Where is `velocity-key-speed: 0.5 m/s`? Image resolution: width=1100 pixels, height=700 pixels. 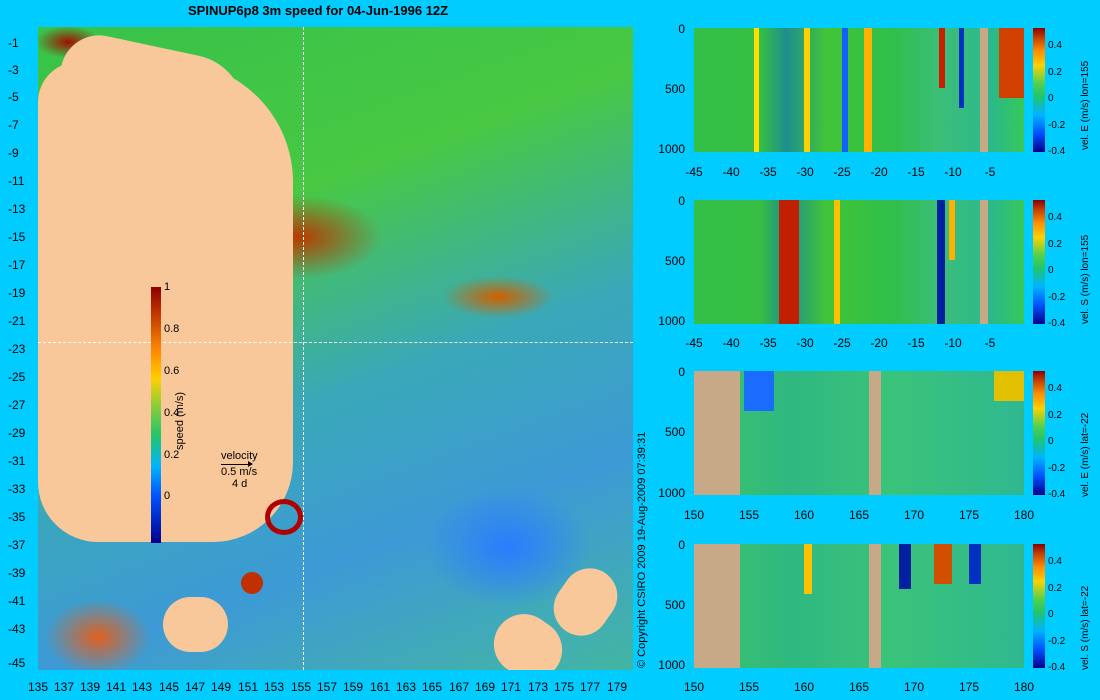
velocity-key-speed: 0.5 m/s is located at coordinates (239, 472).